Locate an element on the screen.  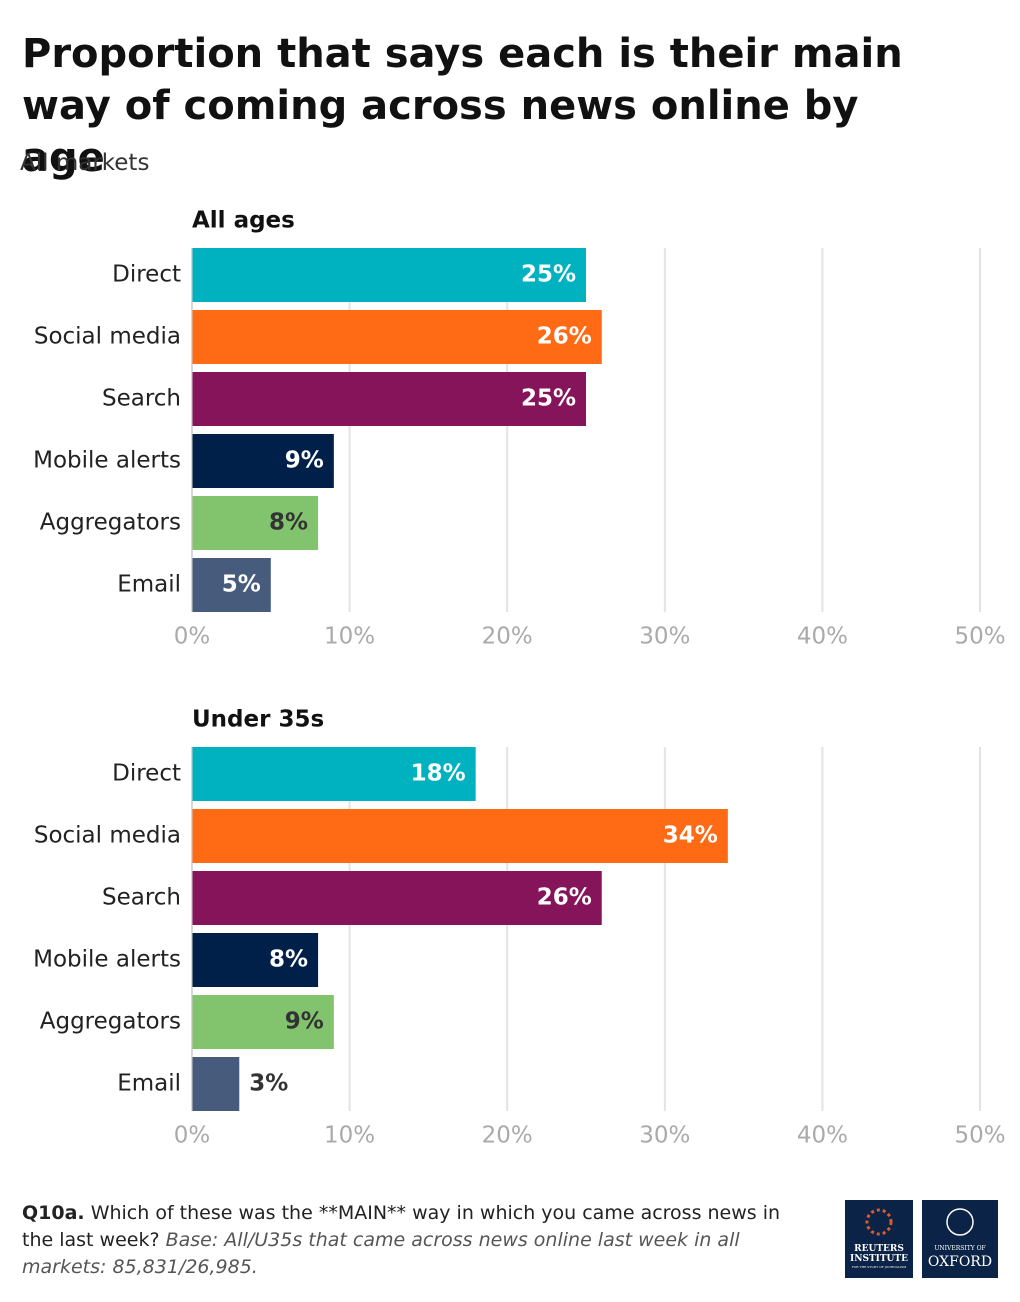
logo-icon is located at coordinates (879, 1222).